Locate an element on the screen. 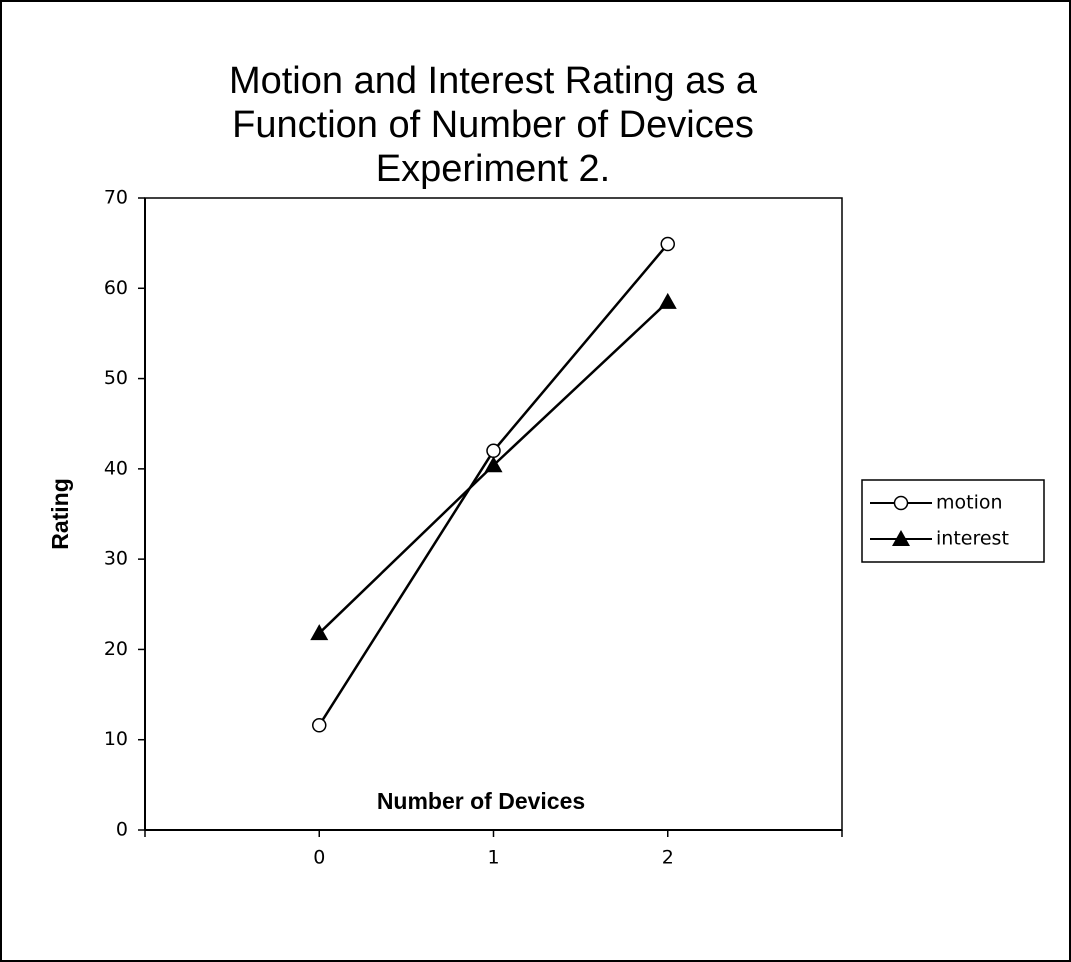 This screenshot has height=962, width=1071. y-tick-label: 30 is located at coordinates (116, 559).